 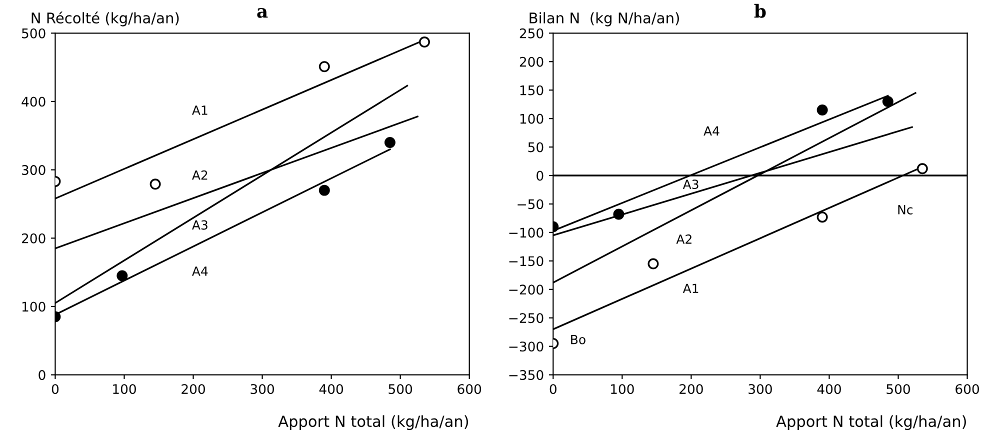 What do you see at coordinates (34, 101) in the screenshot?
I see `y-tick-label: 400` at bounding box center [34, 101].